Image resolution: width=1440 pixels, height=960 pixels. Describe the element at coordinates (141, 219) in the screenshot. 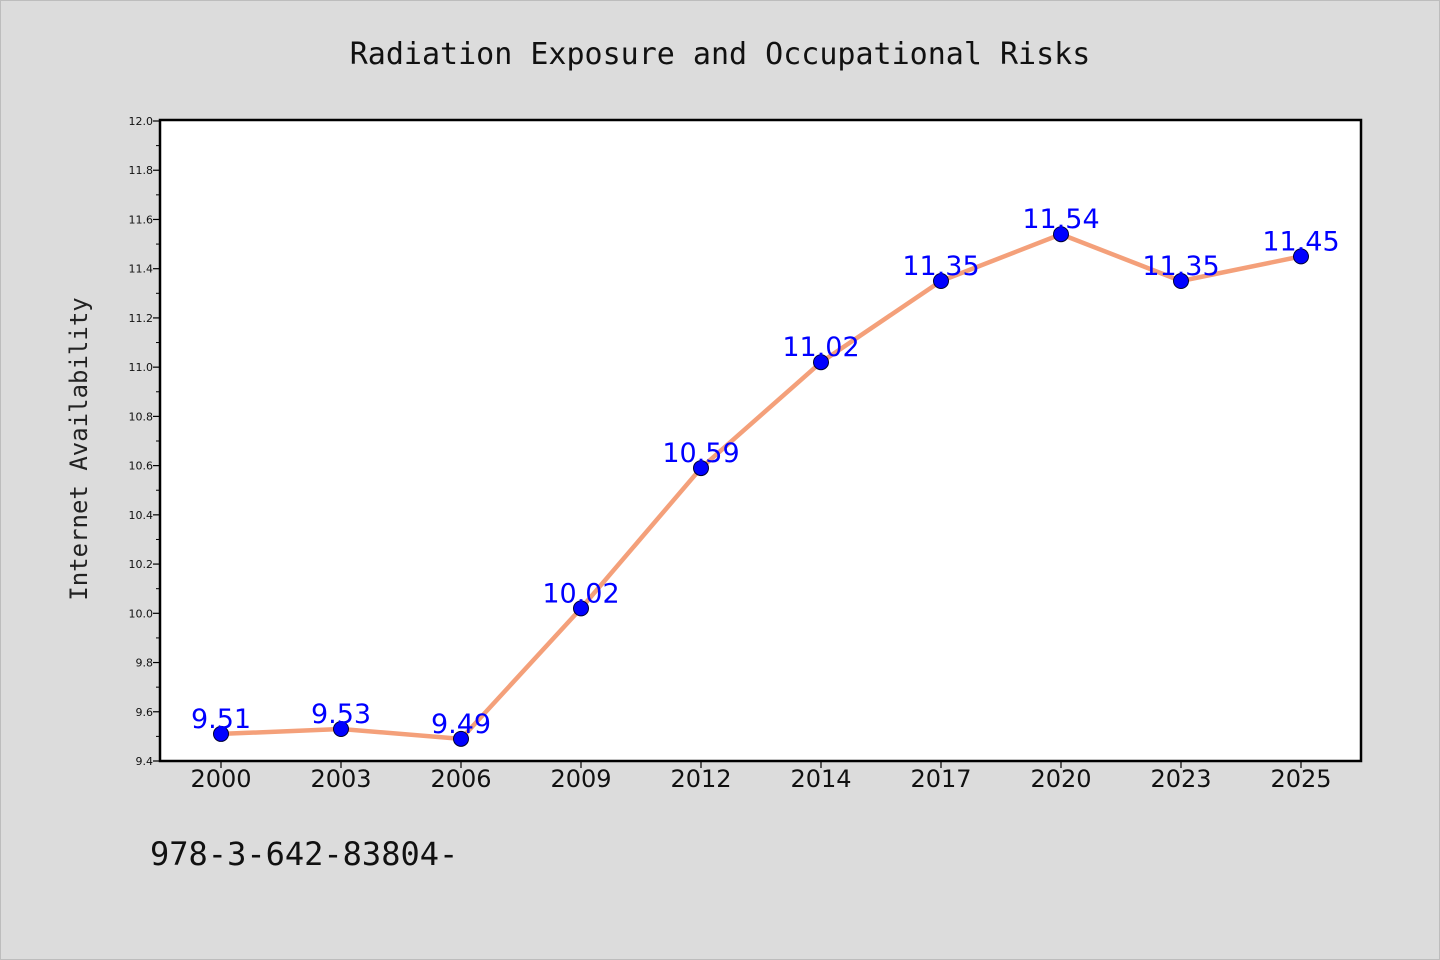

I see `y-tick-label: 11.6` at that location.